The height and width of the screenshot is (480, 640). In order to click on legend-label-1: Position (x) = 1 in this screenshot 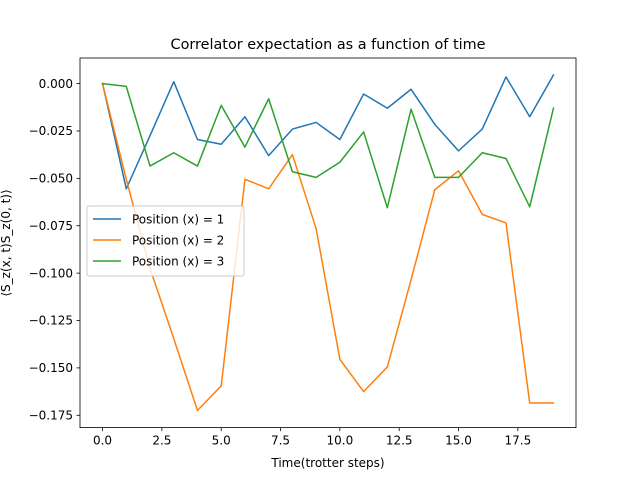, I will do `click(178, 219)`.